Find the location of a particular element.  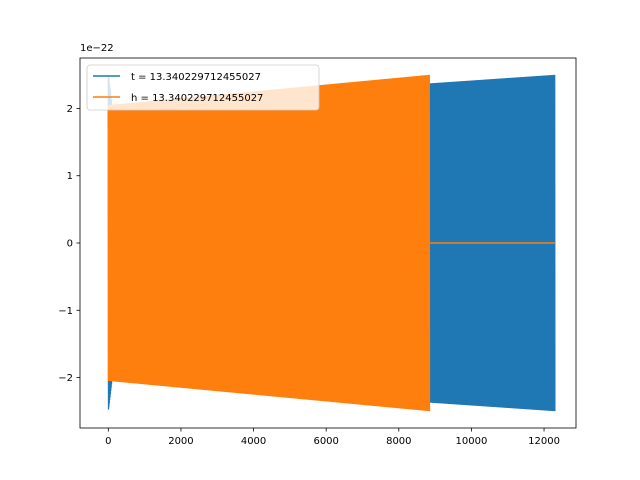

x-tick-label: 0 is located at coordinates (108, 441).